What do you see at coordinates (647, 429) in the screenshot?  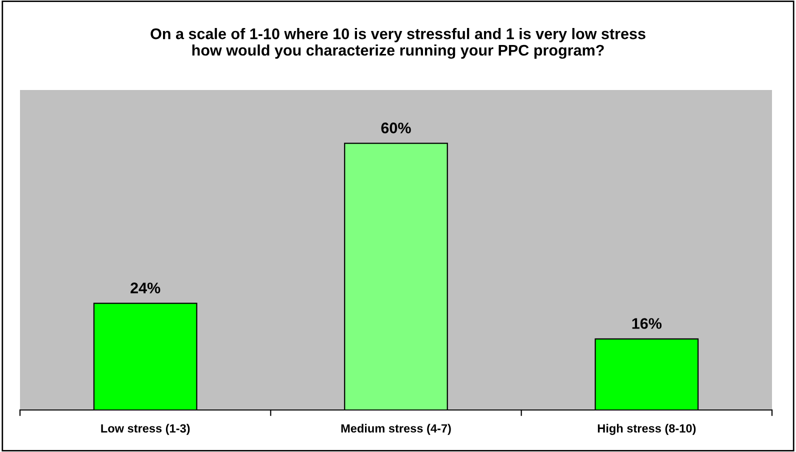 I see `x-tick-label: High stress (8-10)` at bounding box center [647, 429].